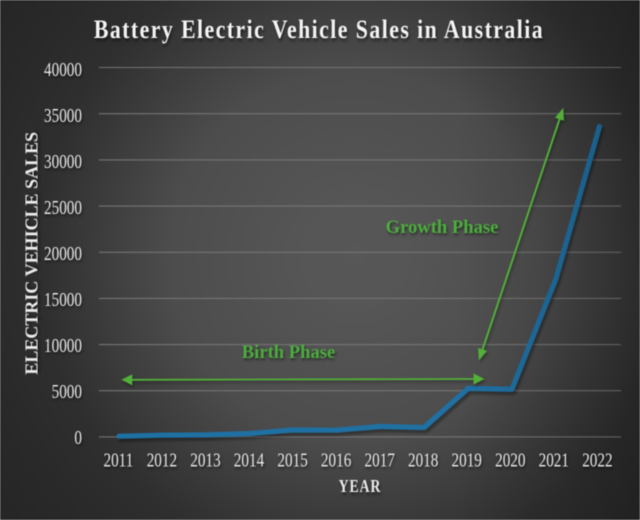 The height and width of the screenshot is (520, 640). I want to click on svg-text: 2020, so click(510, 460).